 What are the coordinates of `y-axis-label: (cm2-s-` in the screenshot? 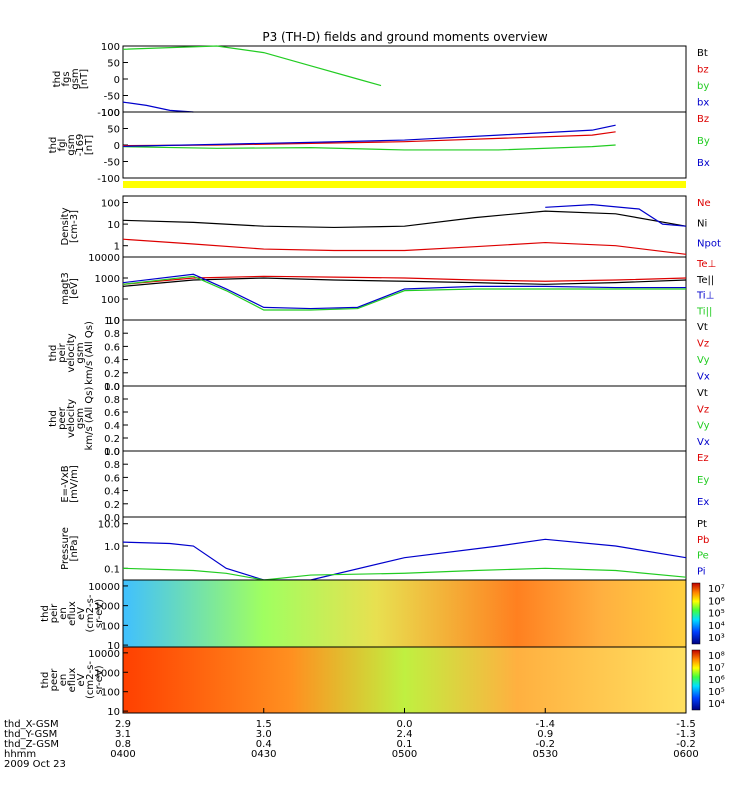 It's located at (90, 613).